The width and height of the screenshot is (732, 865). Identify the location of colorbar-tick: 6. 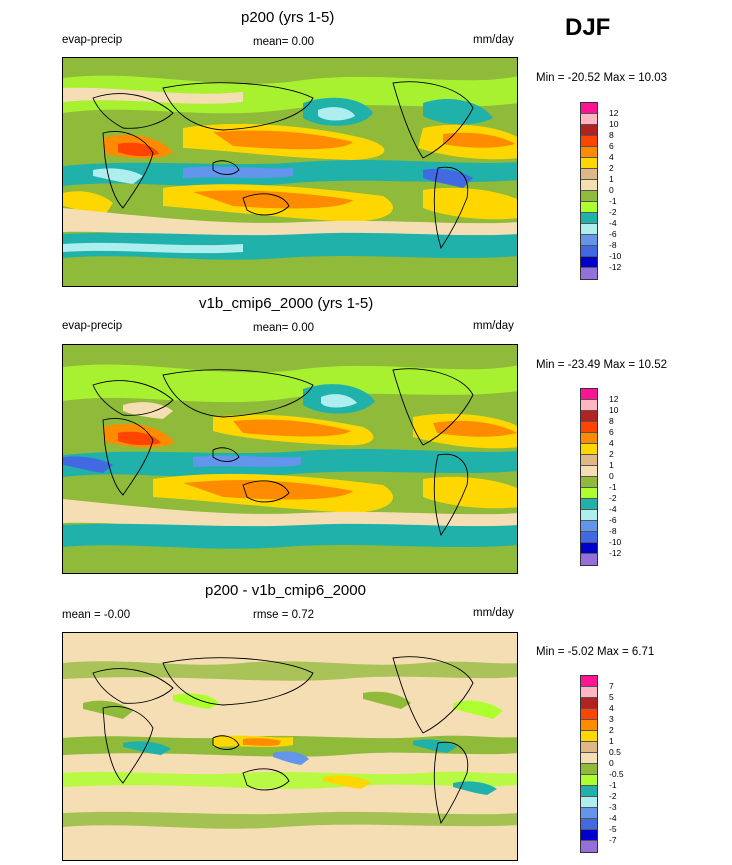
(611, 432).